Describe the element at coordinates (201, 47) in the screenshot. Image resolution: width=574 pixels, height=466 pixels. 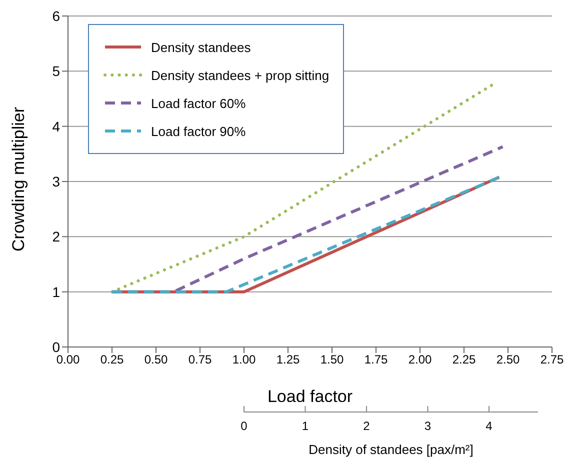
I see `legend-label: Density standees` at that location.